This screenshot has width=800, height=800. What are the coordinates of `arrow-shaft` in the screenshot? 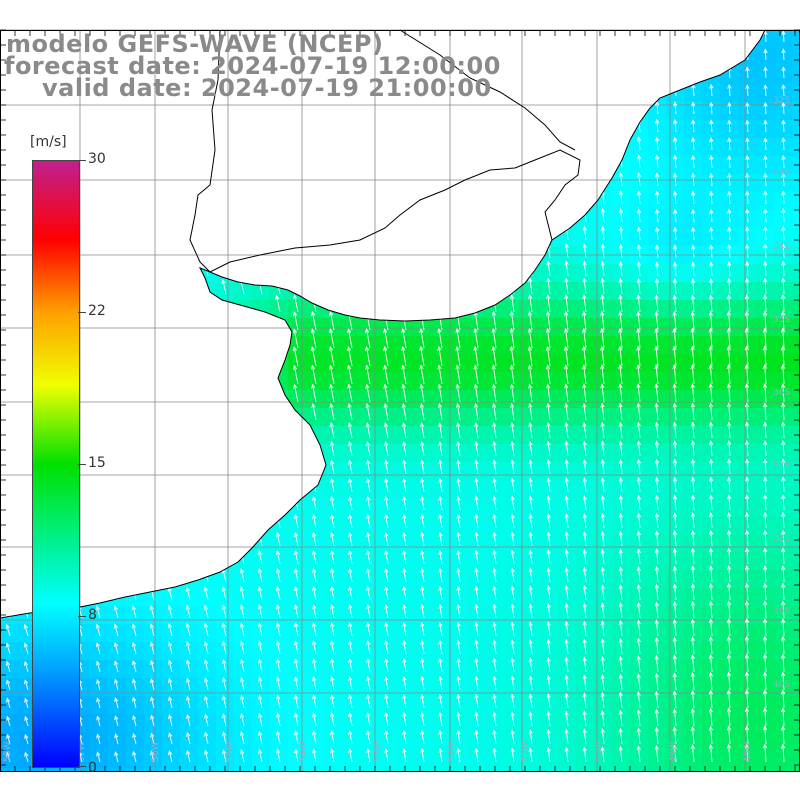 It's located at (765, 37).